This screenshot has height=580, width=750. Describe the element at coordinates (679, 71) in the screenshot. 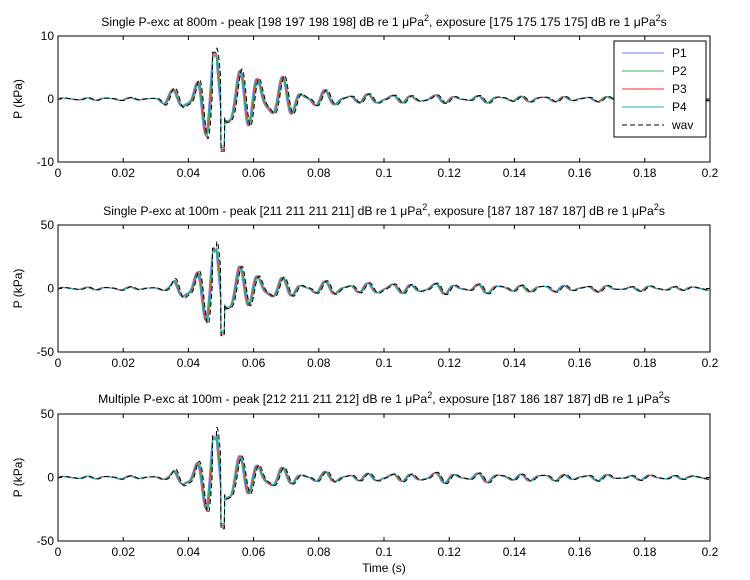

I see `legend-label-p2: P2` at that location.